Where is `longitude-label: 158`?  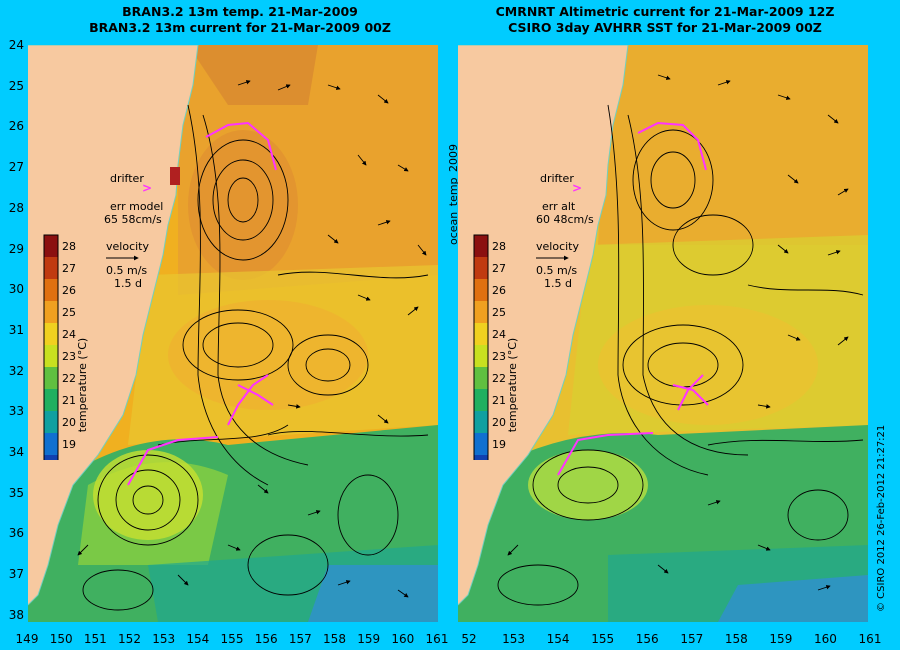 longitude-label: 158 is located at coordinates (736, 639).